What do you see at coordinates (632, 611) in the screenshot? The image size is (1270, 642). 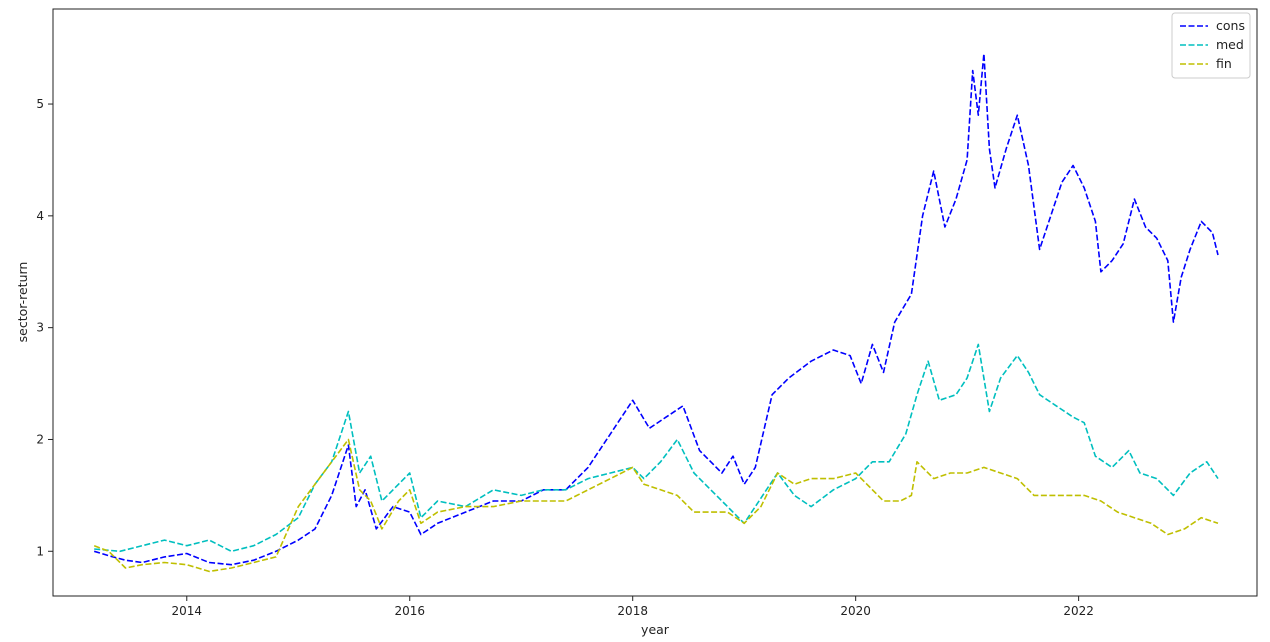 I see `x-tick-label: 2018` at bounding box center [632, 611].